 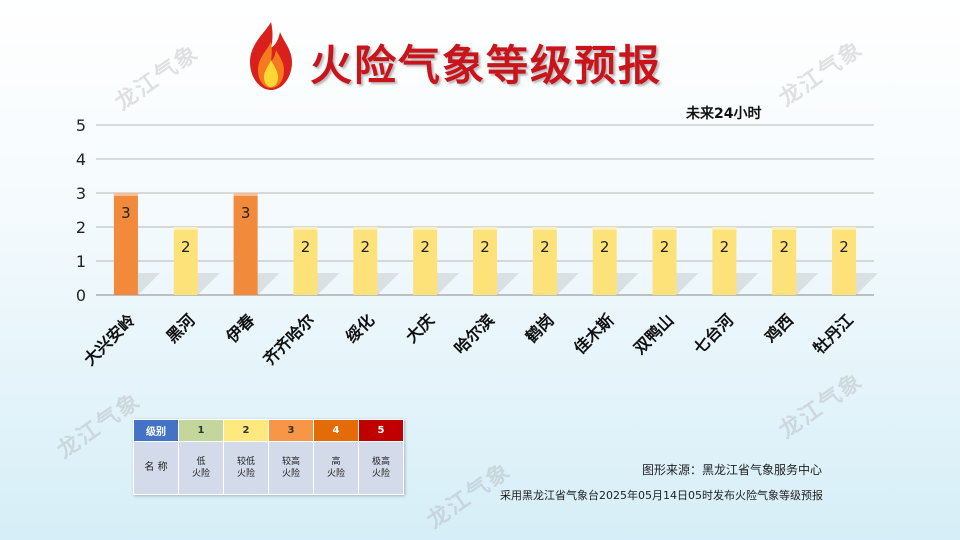 What do you see at coordinates (593, 333) in the screenshot?
I see `x-tick-label: 佳木斯` at bounding box center [593, 333].